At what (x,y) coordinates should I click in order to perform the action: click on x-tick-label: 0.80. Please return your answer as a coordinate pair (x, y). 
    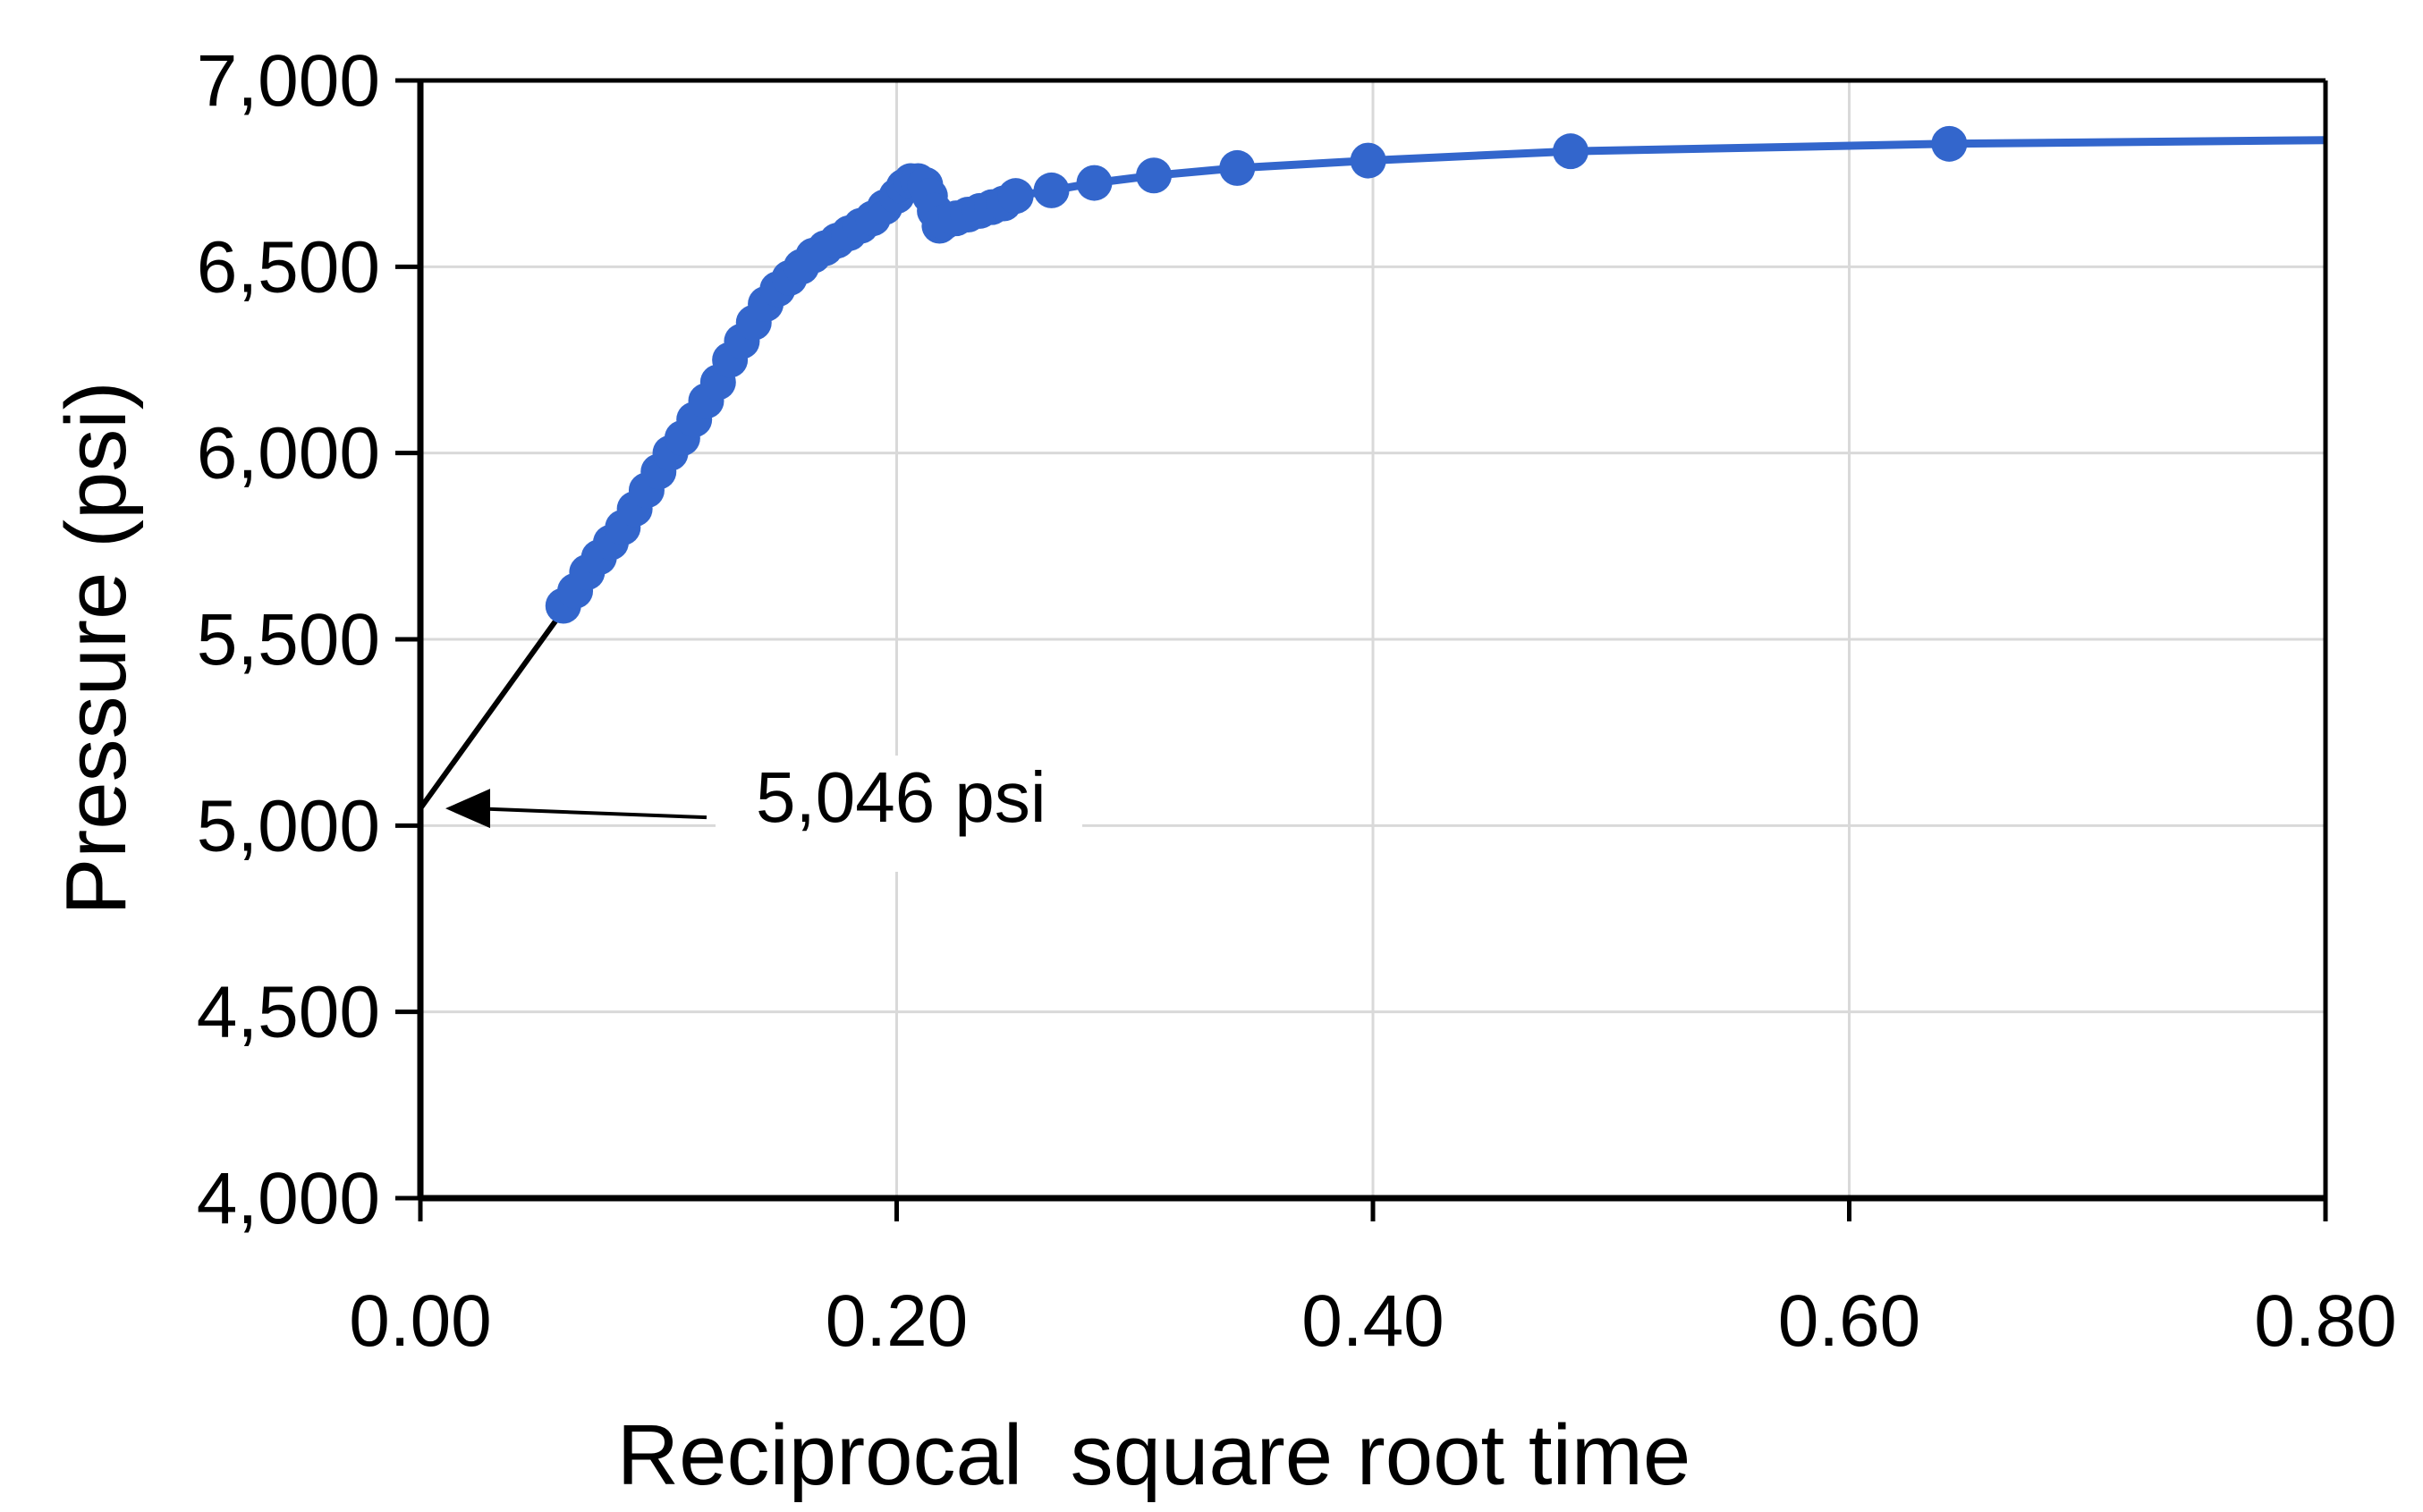
    Looking at the image, I should click on (2325, 1321).